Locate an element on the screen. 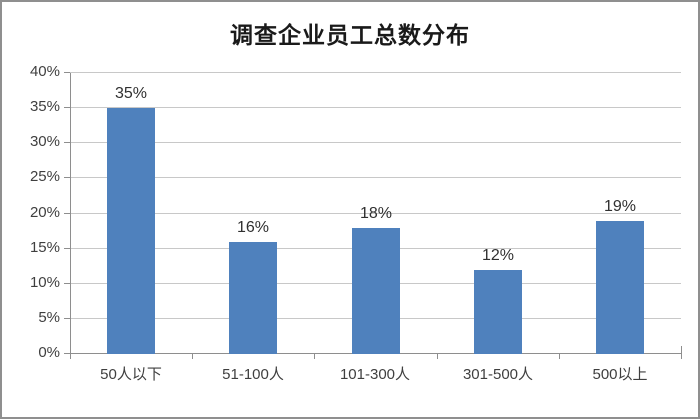  y-axis-label: 15% is located at coordinates (44, 247).